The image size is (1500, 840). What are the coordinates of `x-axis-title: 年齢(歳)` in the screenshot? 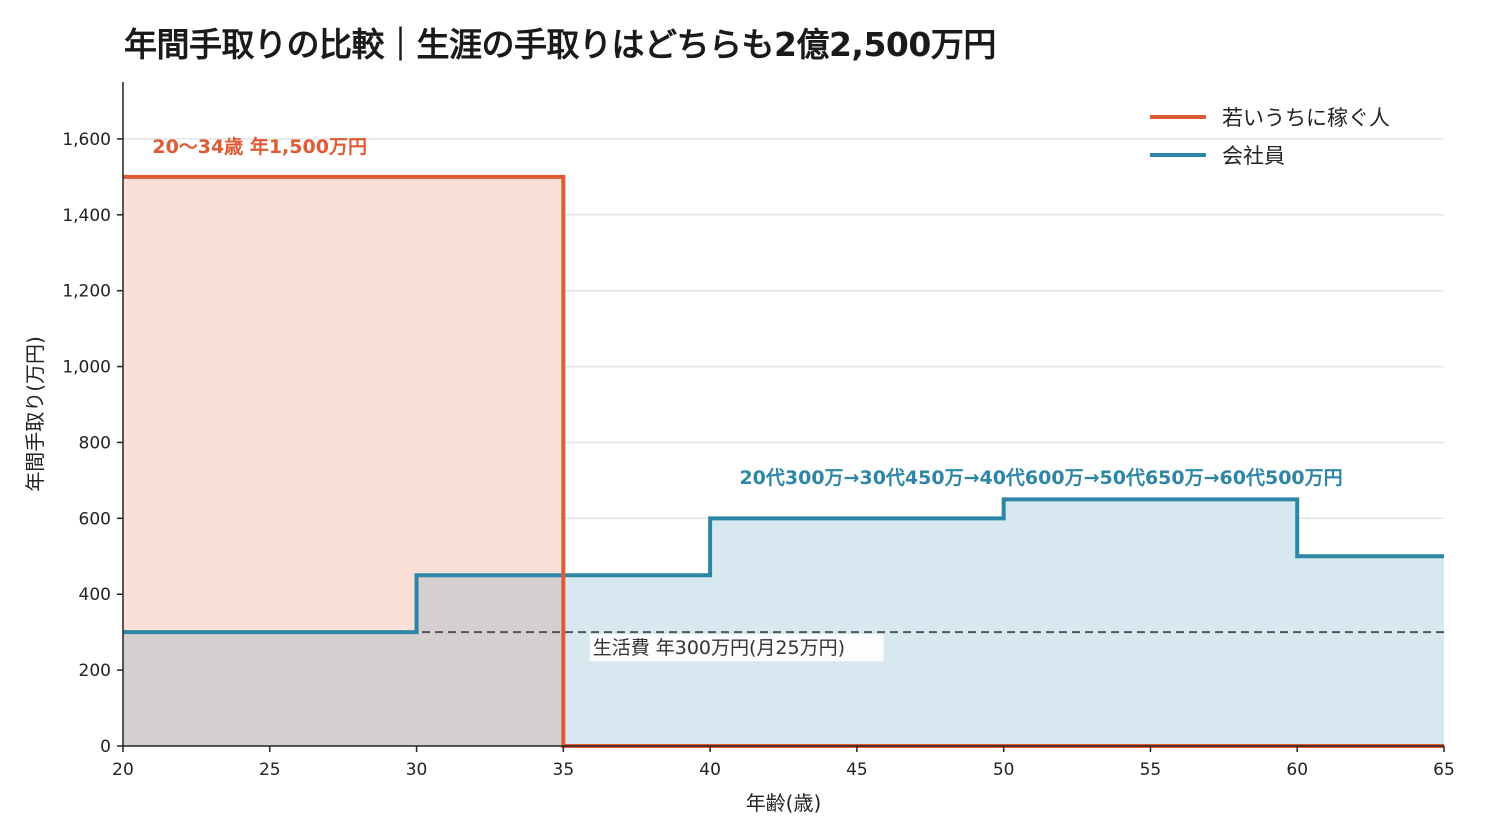 It's located at (784, 803).